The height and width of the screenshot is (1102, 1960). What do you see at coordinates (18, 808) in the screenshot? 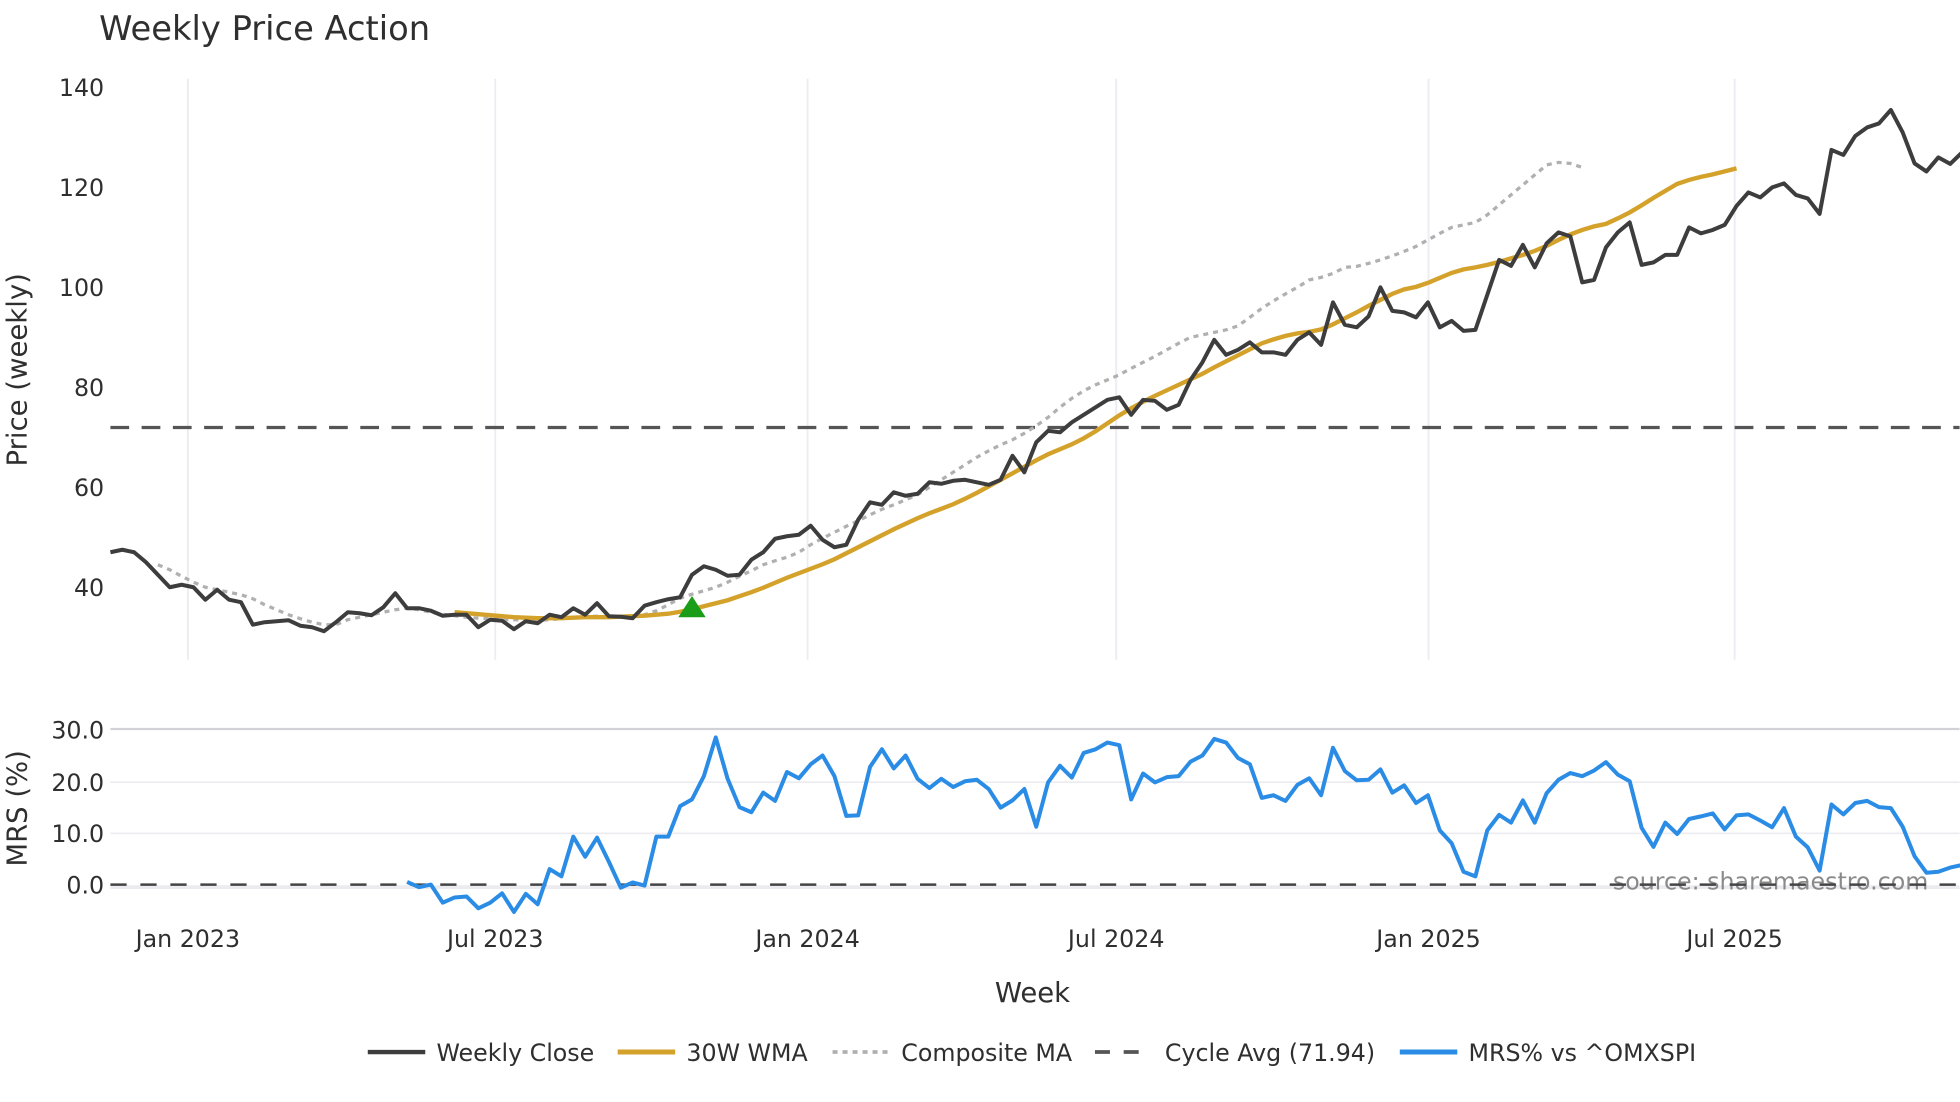
I see `mrs-y-label: MRS (%)` at bounding box center [18, 808].